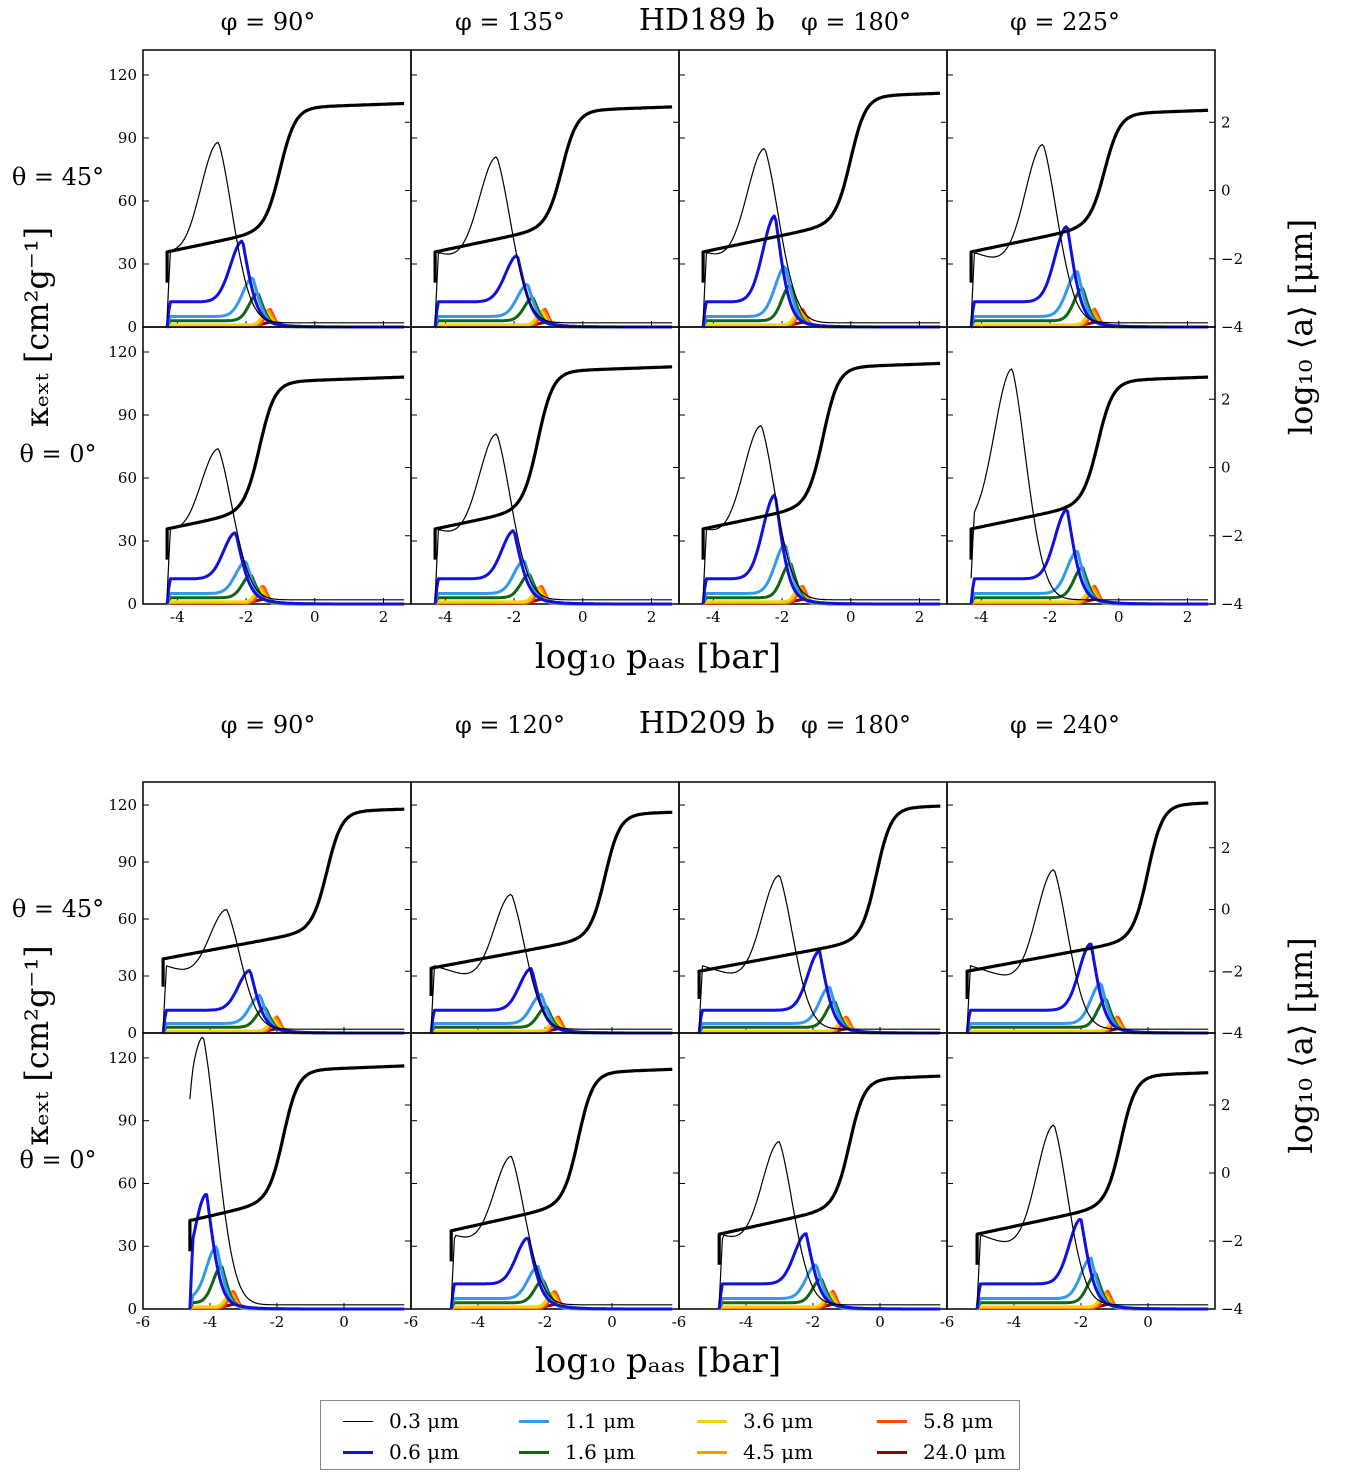 The height and width of the screenshot is (1474, 1352). I want to click on y-tick-label: 30, so click(127, 264).